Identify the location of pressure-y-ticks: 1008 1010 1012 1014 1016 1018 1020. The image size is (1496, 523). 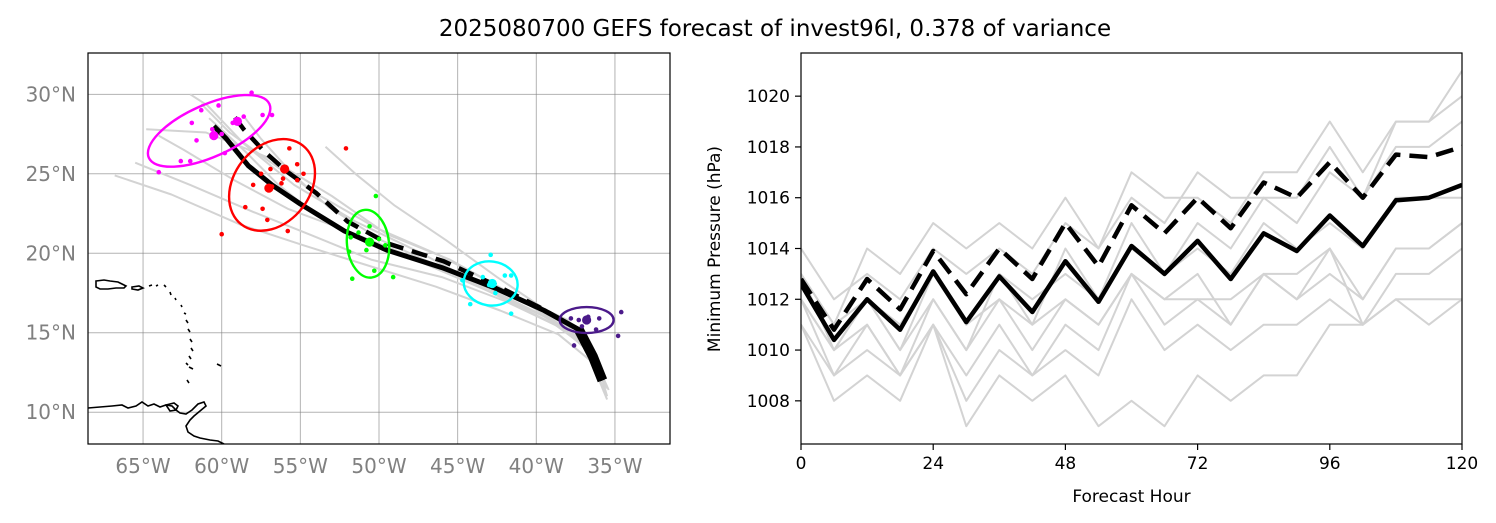
(774, 249).